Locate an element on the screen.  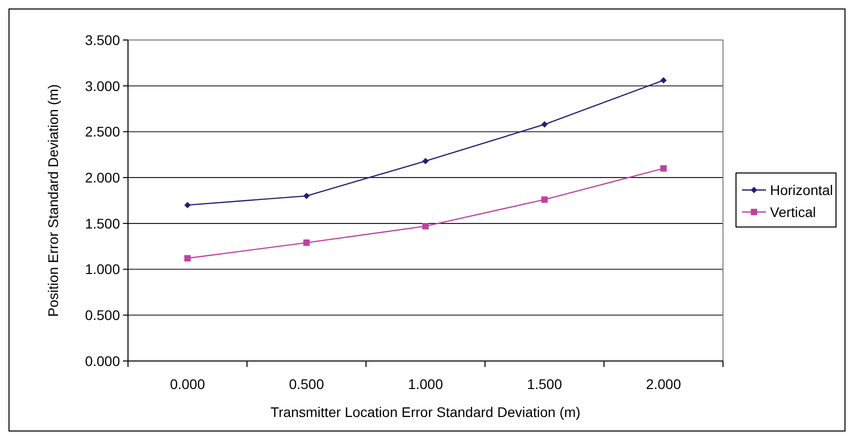
y-axis-title: Position Error Standard Deviation (m) is located at coordinates (53, 200).